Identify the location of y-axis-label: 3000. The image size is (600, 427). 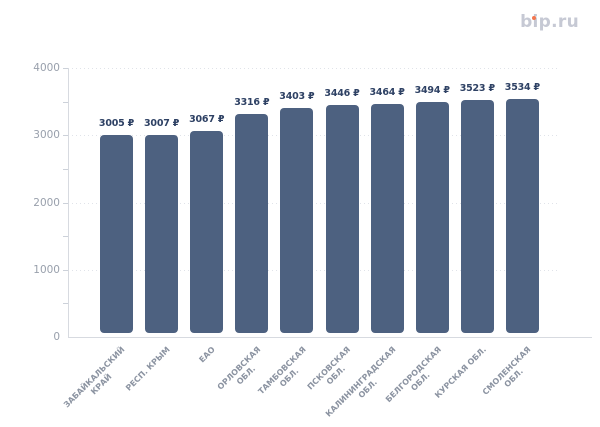
(46, 135).